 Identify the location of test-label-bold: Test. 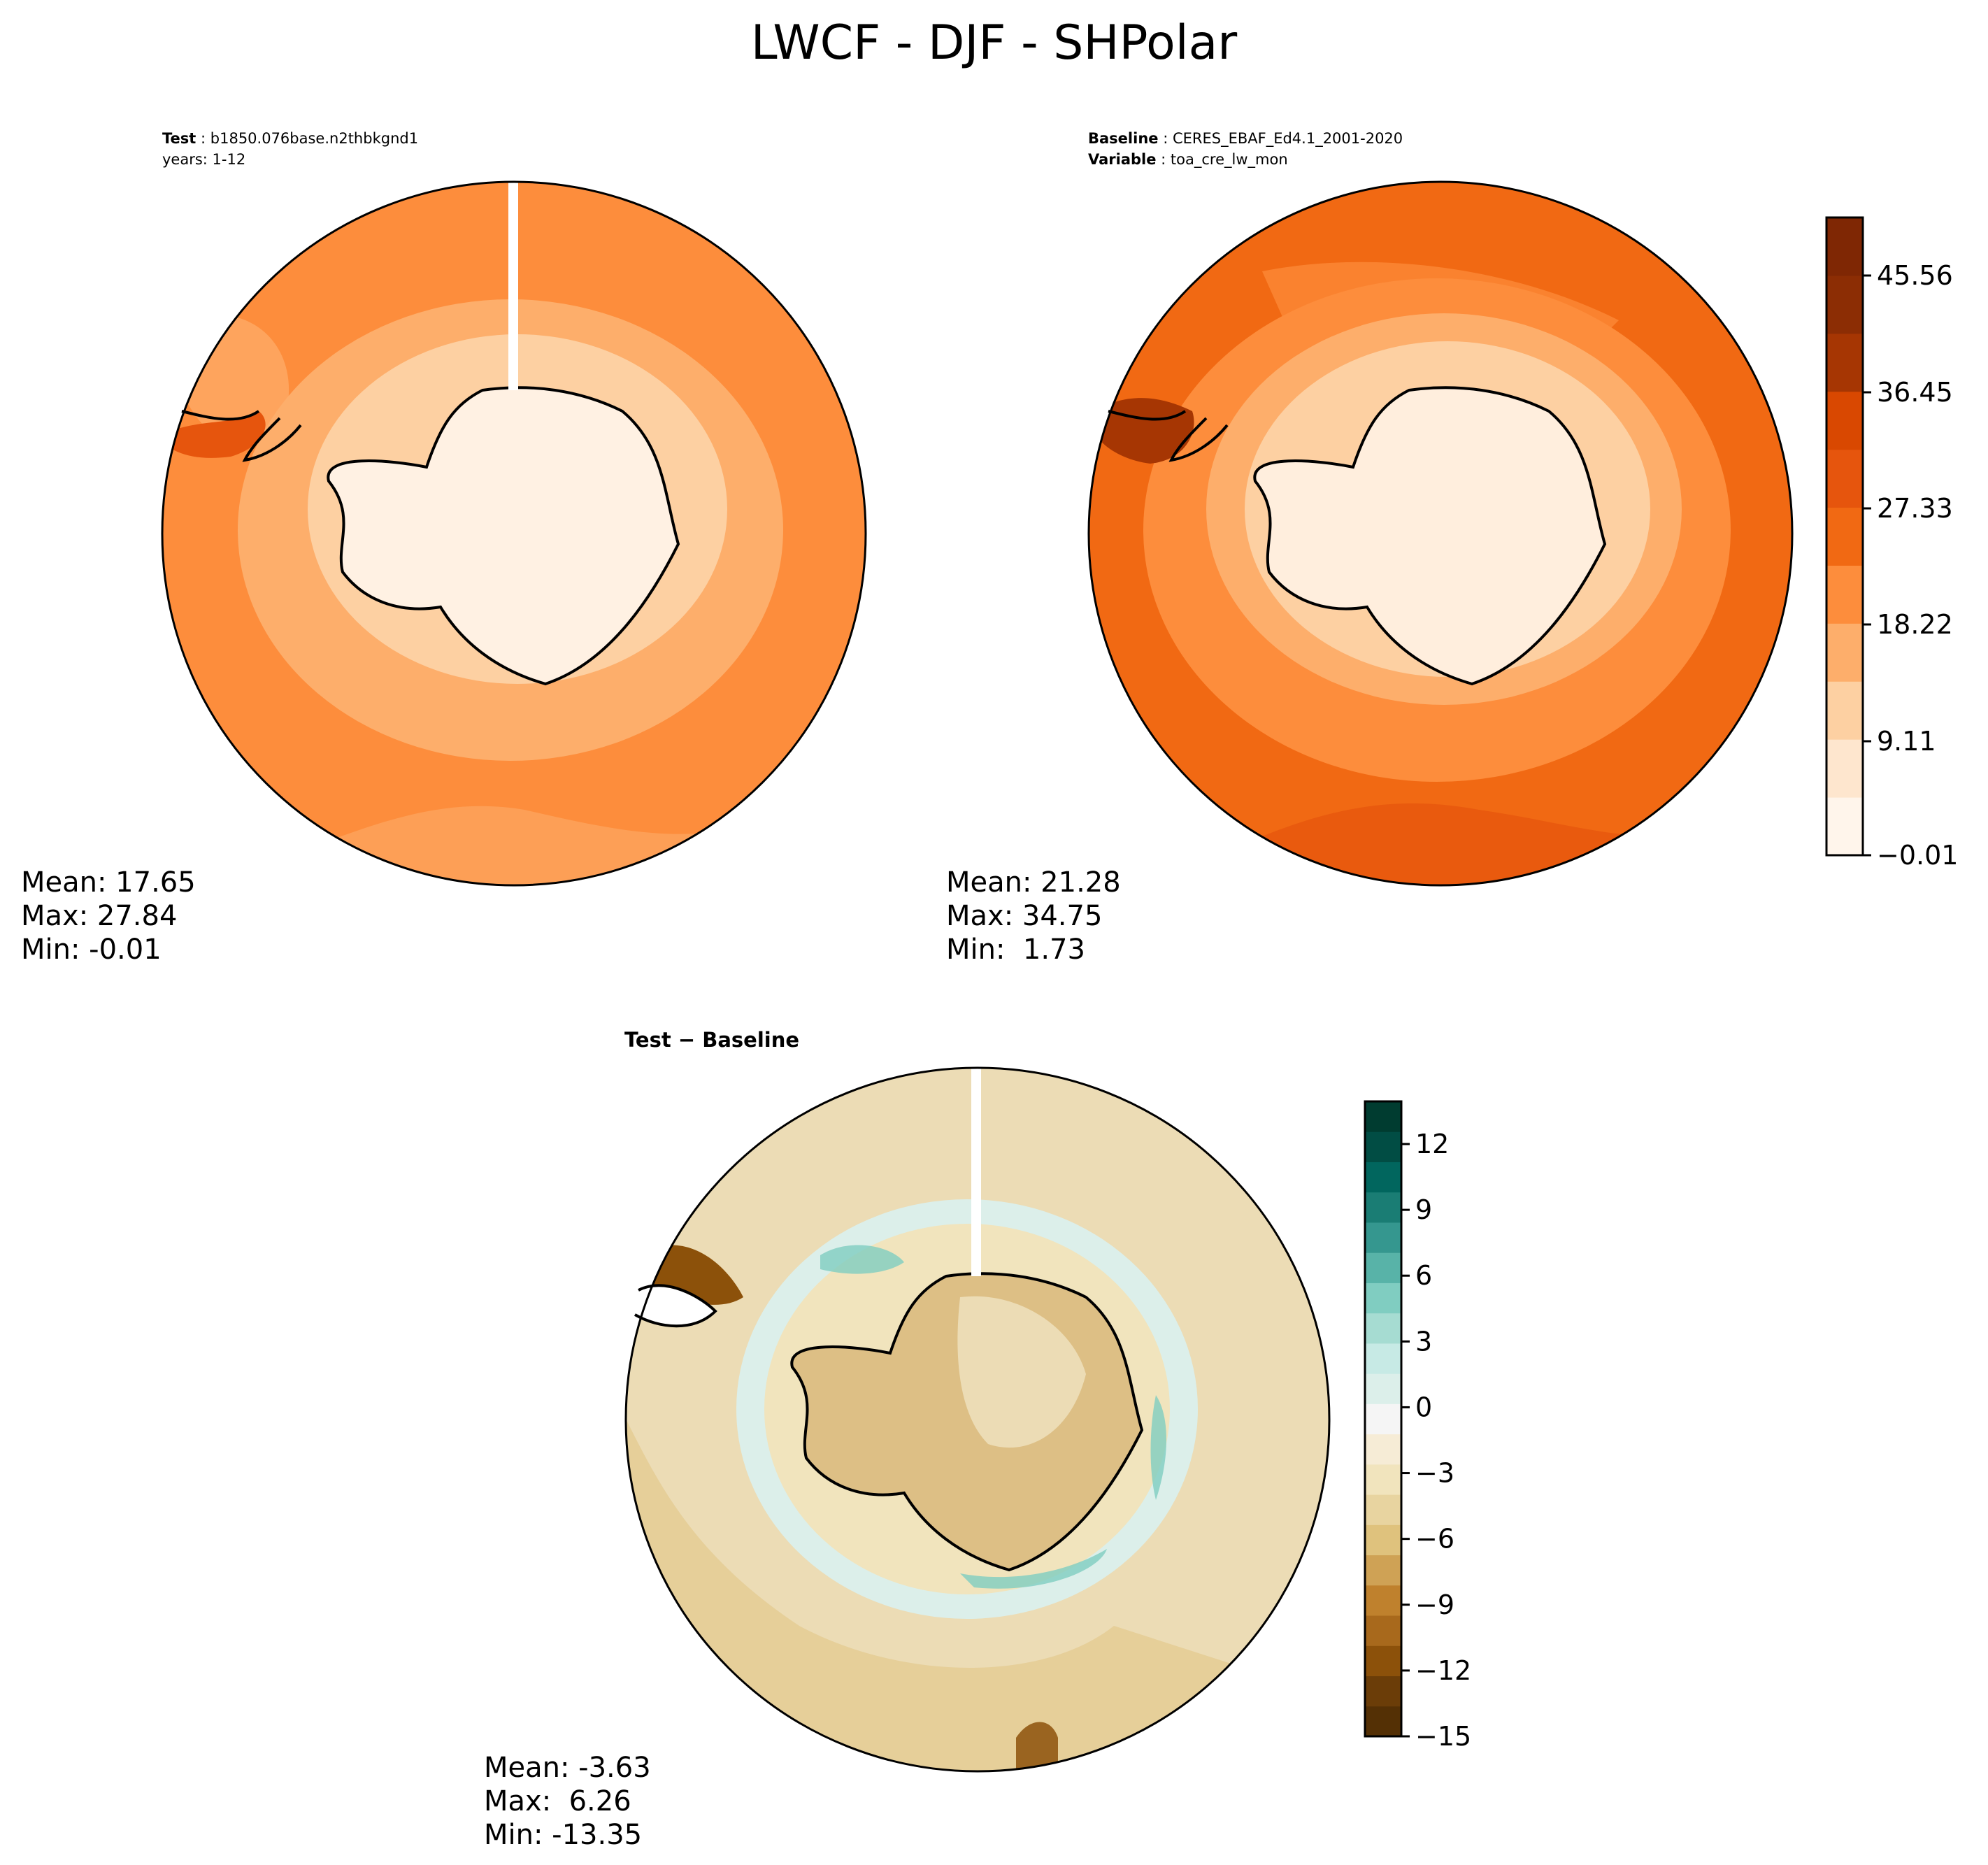
(179, 138).